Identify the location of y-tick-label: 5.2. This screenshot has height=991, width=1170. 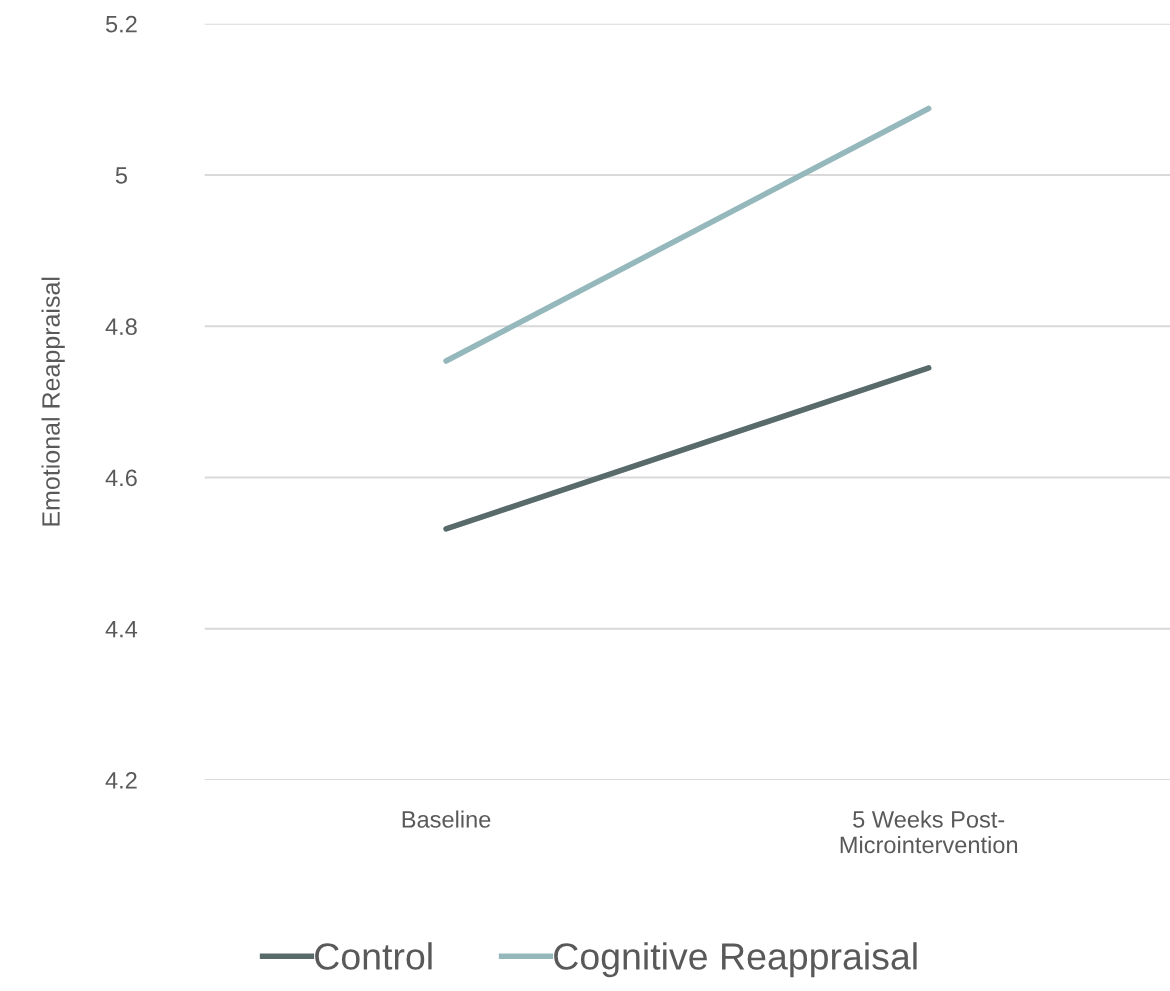
(121, 24).